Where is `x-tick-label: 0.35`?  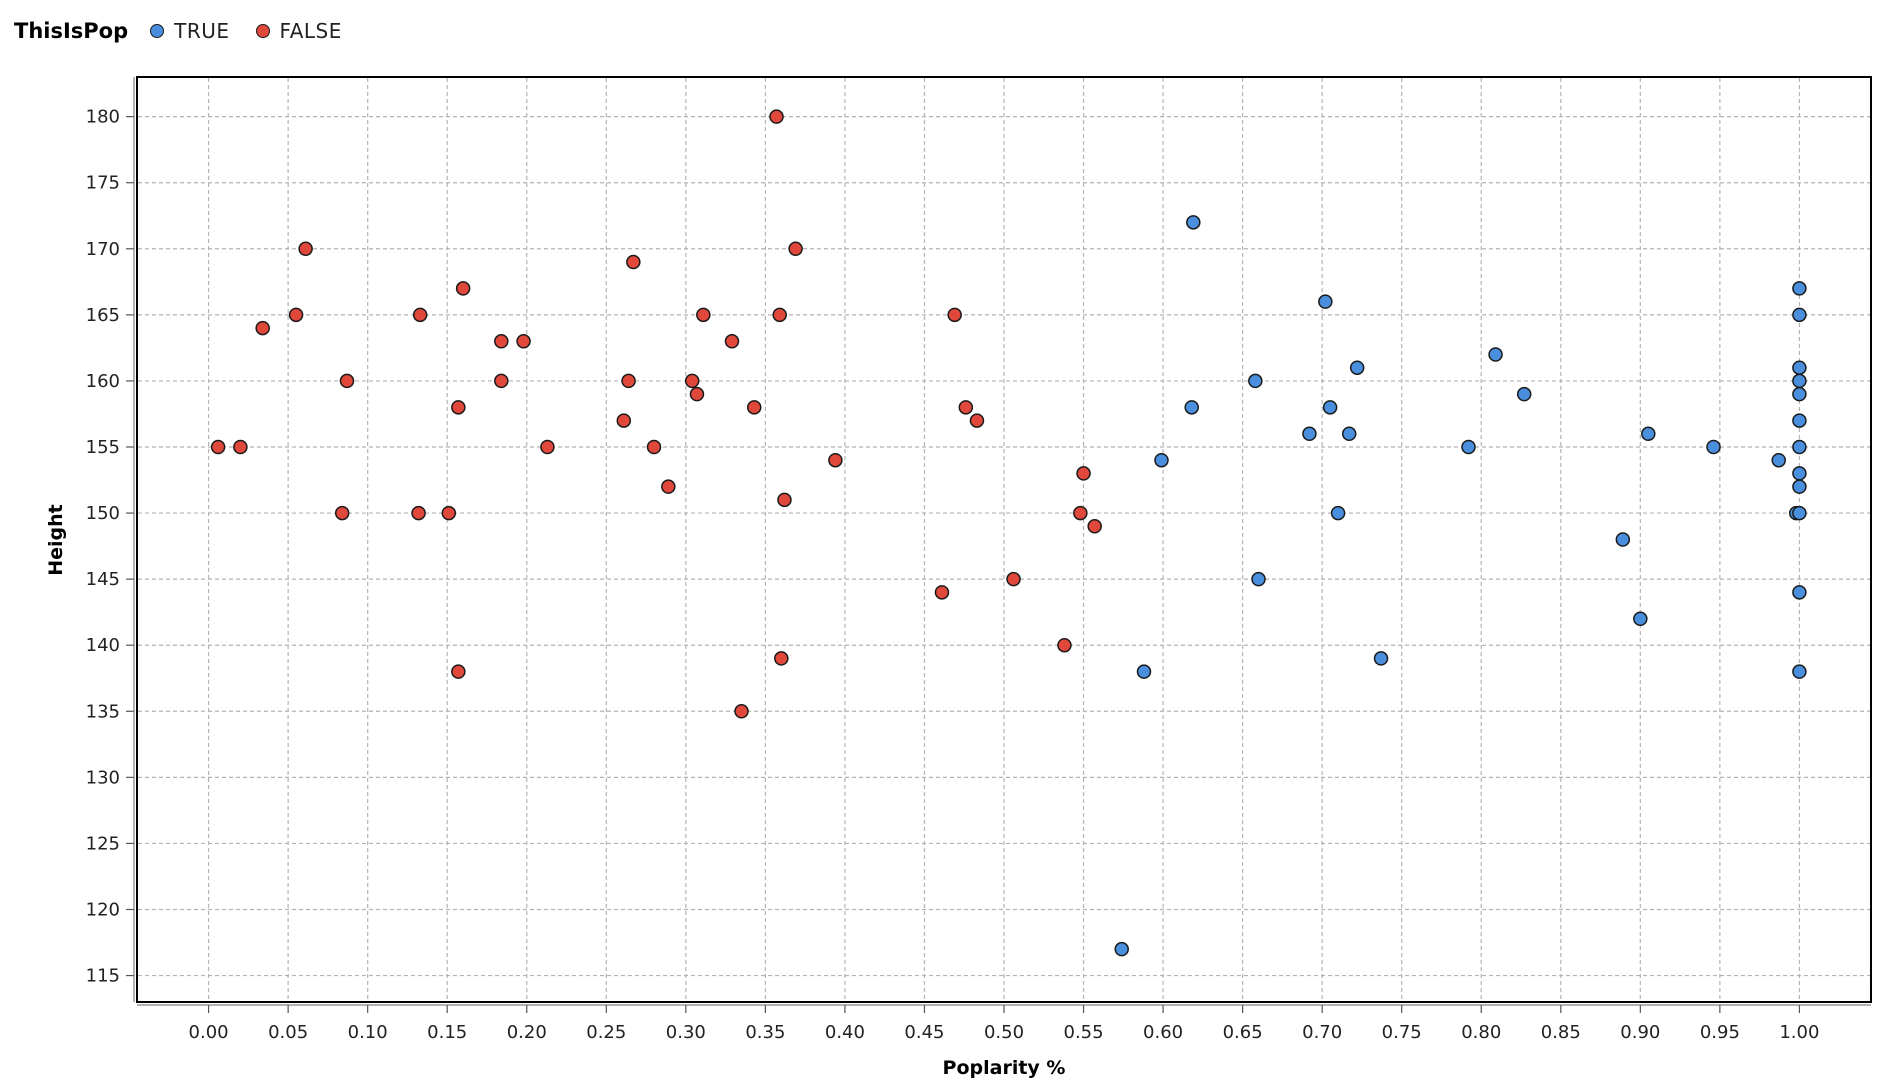 x-tick-label: 0.35 is located at coordinates (765, 1032).